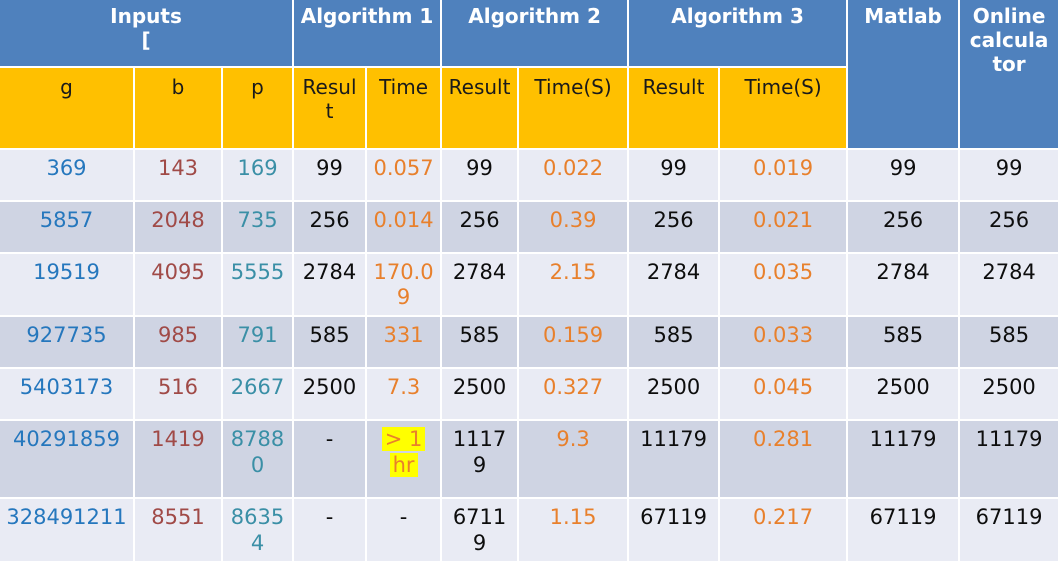 The image size is (1060, 563). What do you see at coordinates (259, 395) in the screenshot?
I see `cell-p: 2667` at bounding box center [259, 395].